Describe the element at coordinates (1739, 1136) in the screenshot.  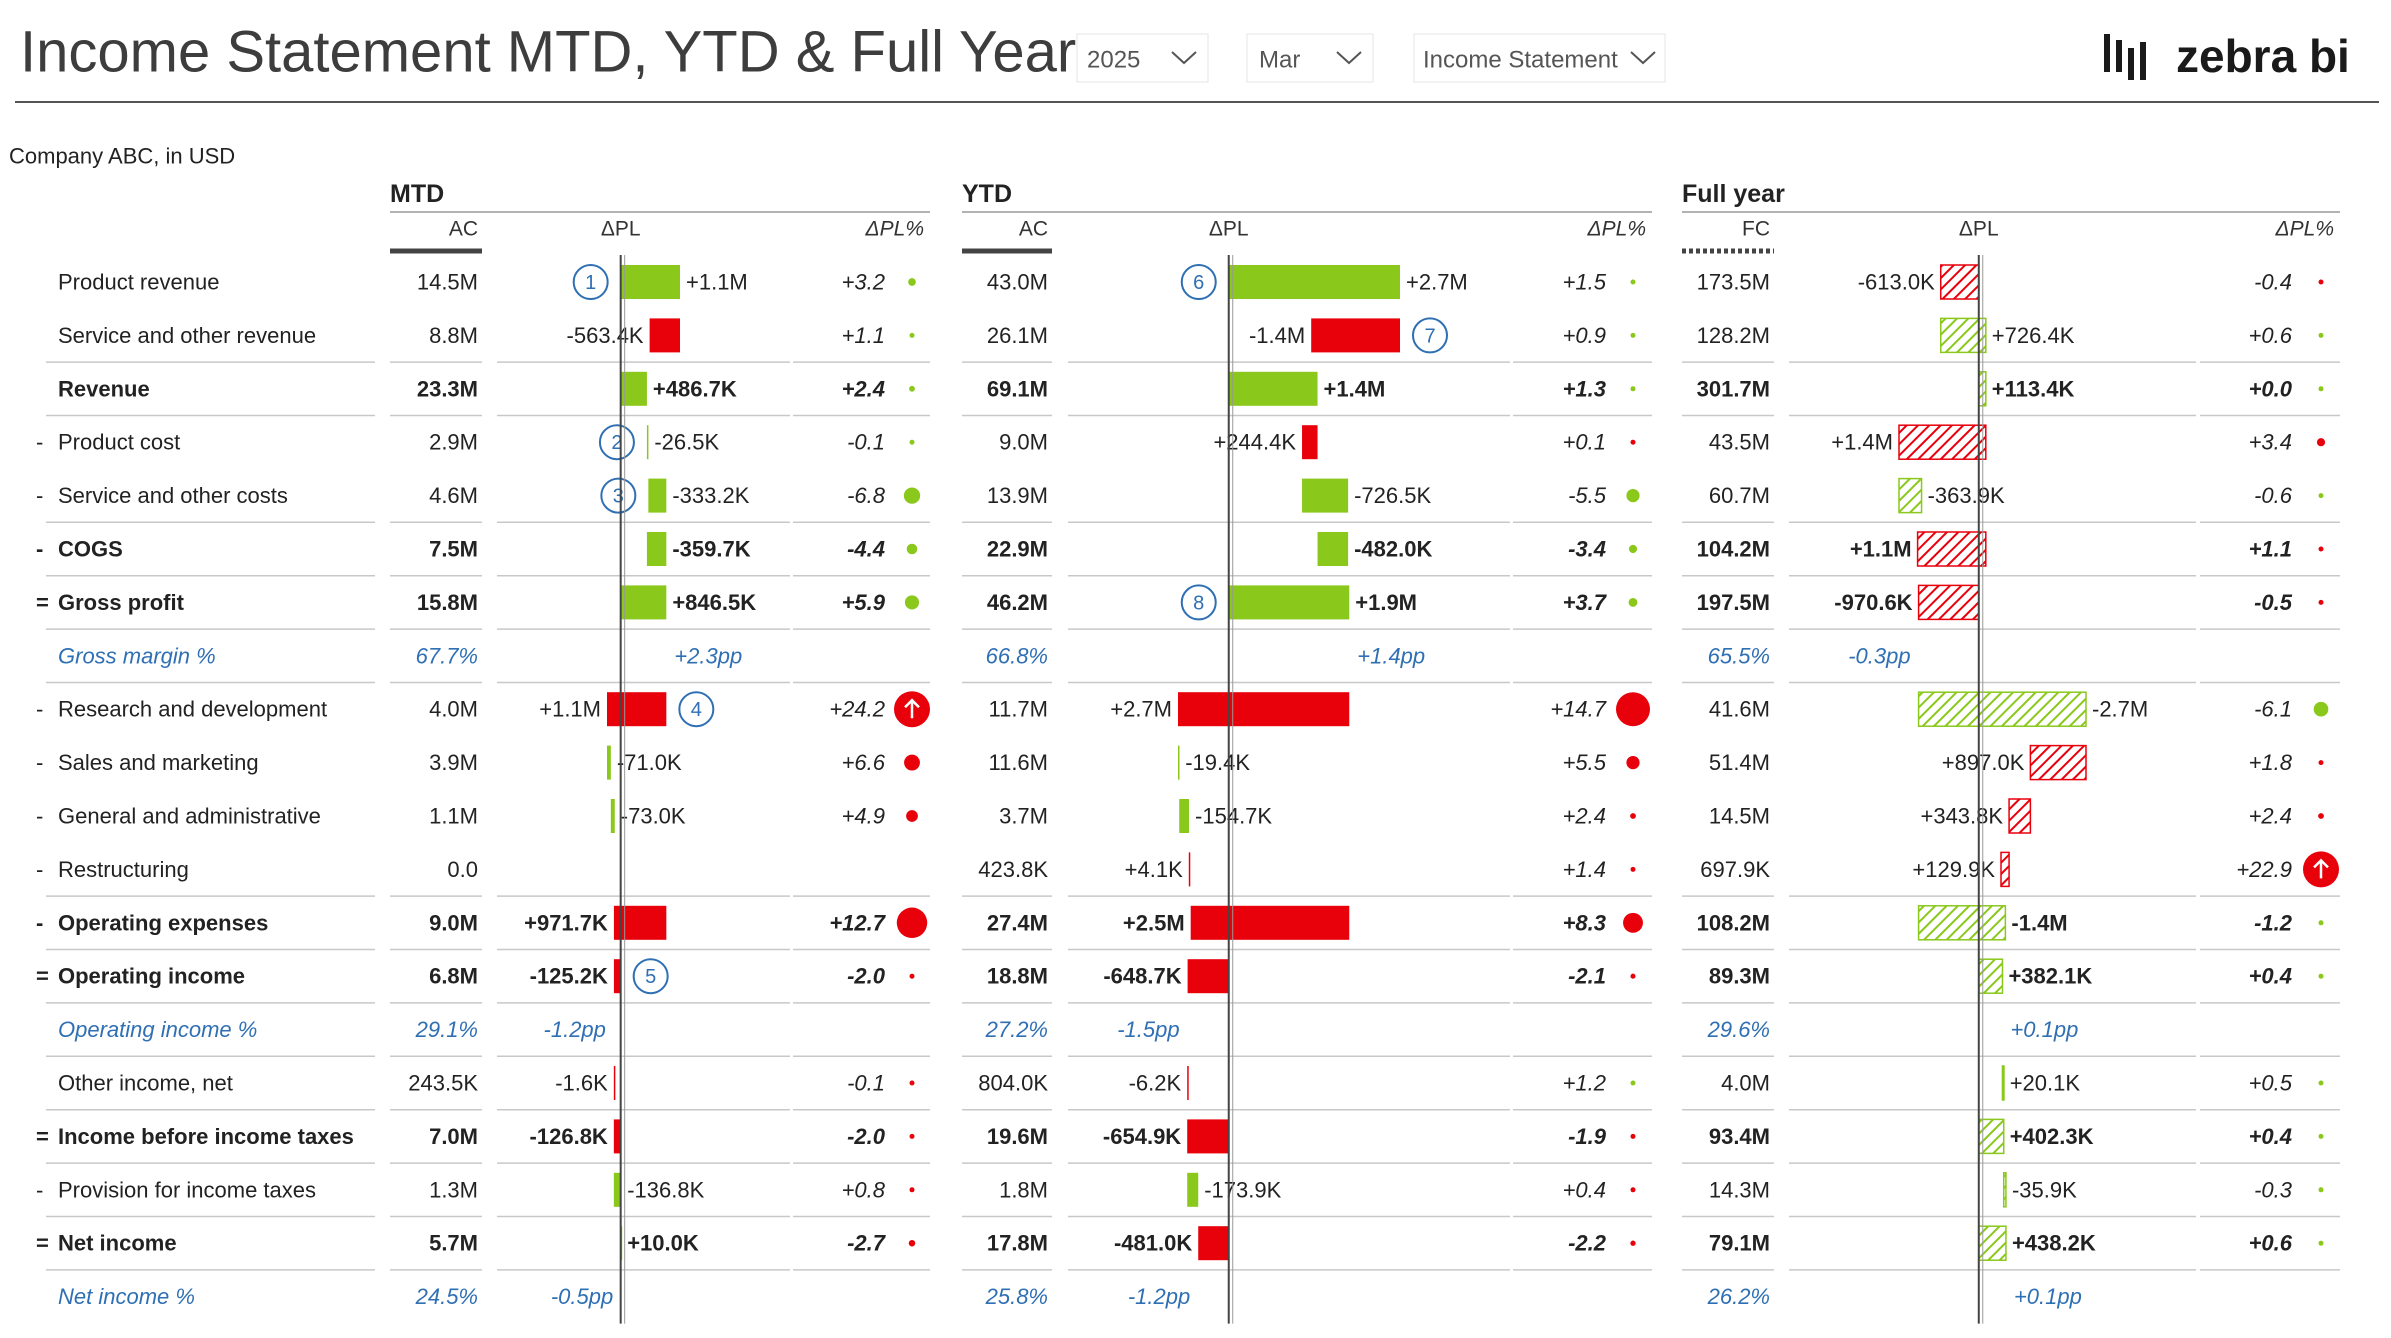
I see `ac-value: 93.4M` at that location.